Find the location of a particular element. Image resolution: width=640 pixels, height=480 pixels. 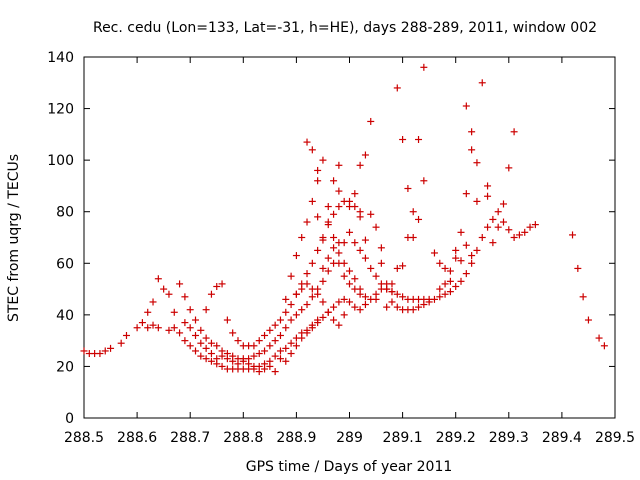

y-tick-label: 60 is located at coordinates (65, 264).